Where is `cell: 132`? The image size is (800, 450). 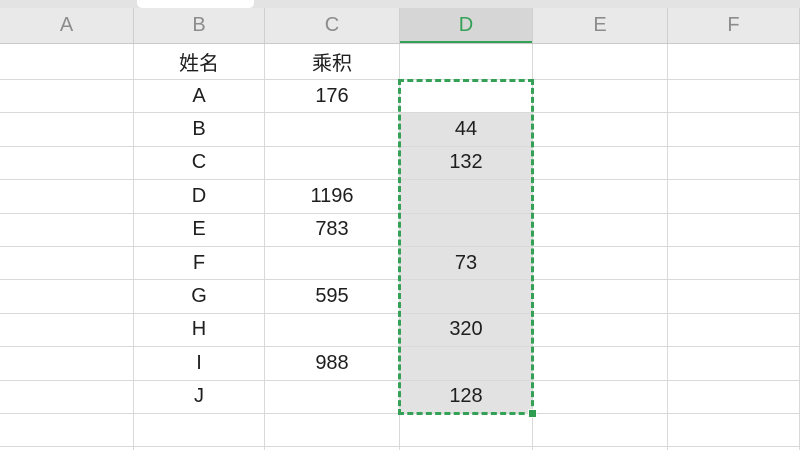
cell: 132 is located at coordinates (466, 163).